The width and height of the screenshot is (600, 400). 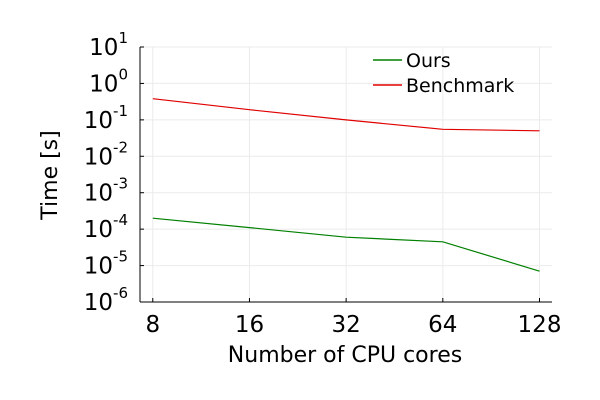 What do you see at coordinates (249, 325) in the screenshot?
I see `x-tick-label: 16` at bounding box center [249, 325].